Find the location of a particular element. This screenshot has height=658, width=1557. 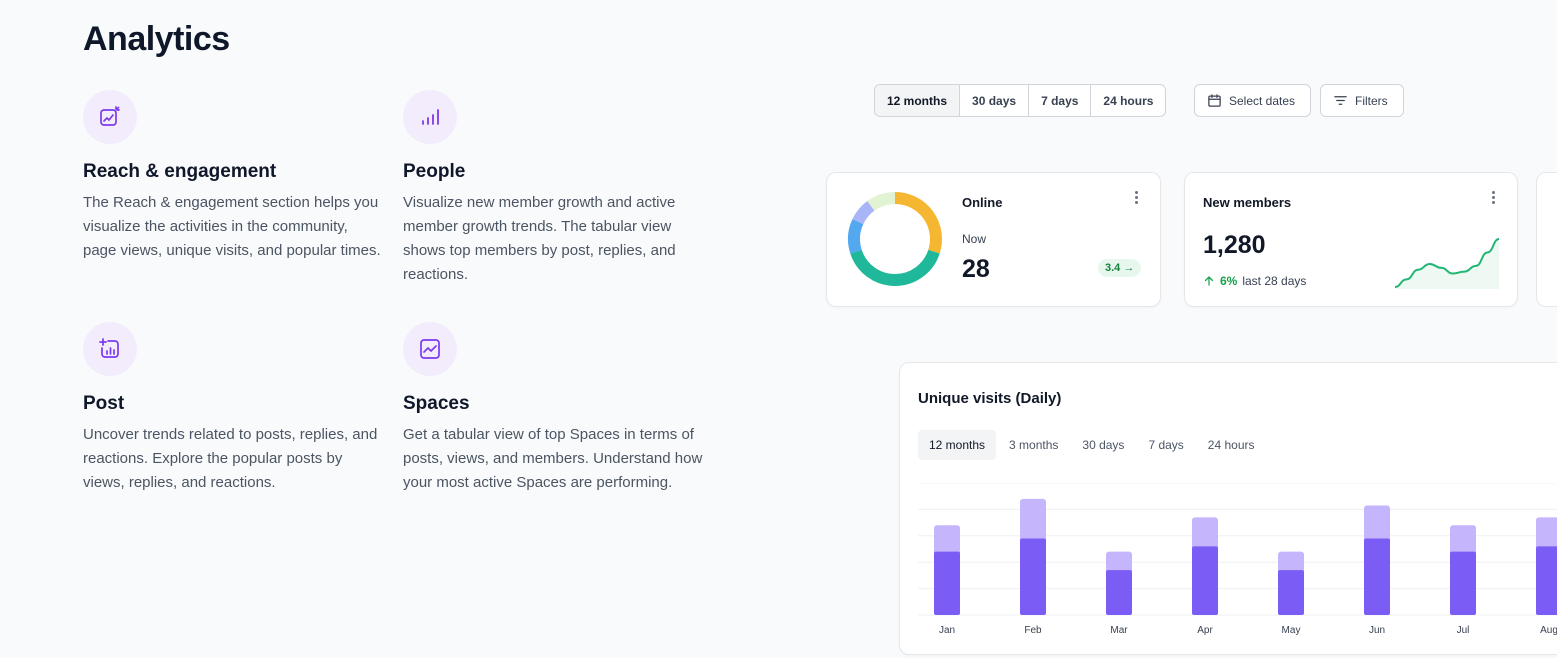

online-donut-chart is located at coordinates (895, 239).